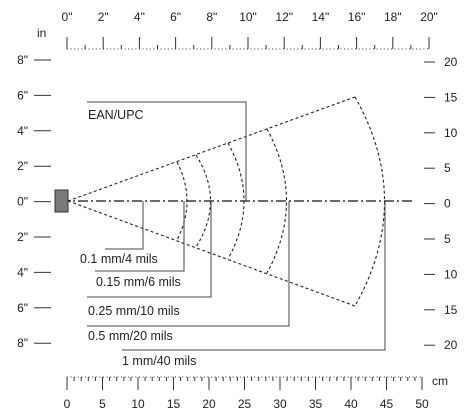 This screenshot has width=476, height=415. I want to click on label-0-25mm: 0.25 mm/10 mils, so click(134, 311).